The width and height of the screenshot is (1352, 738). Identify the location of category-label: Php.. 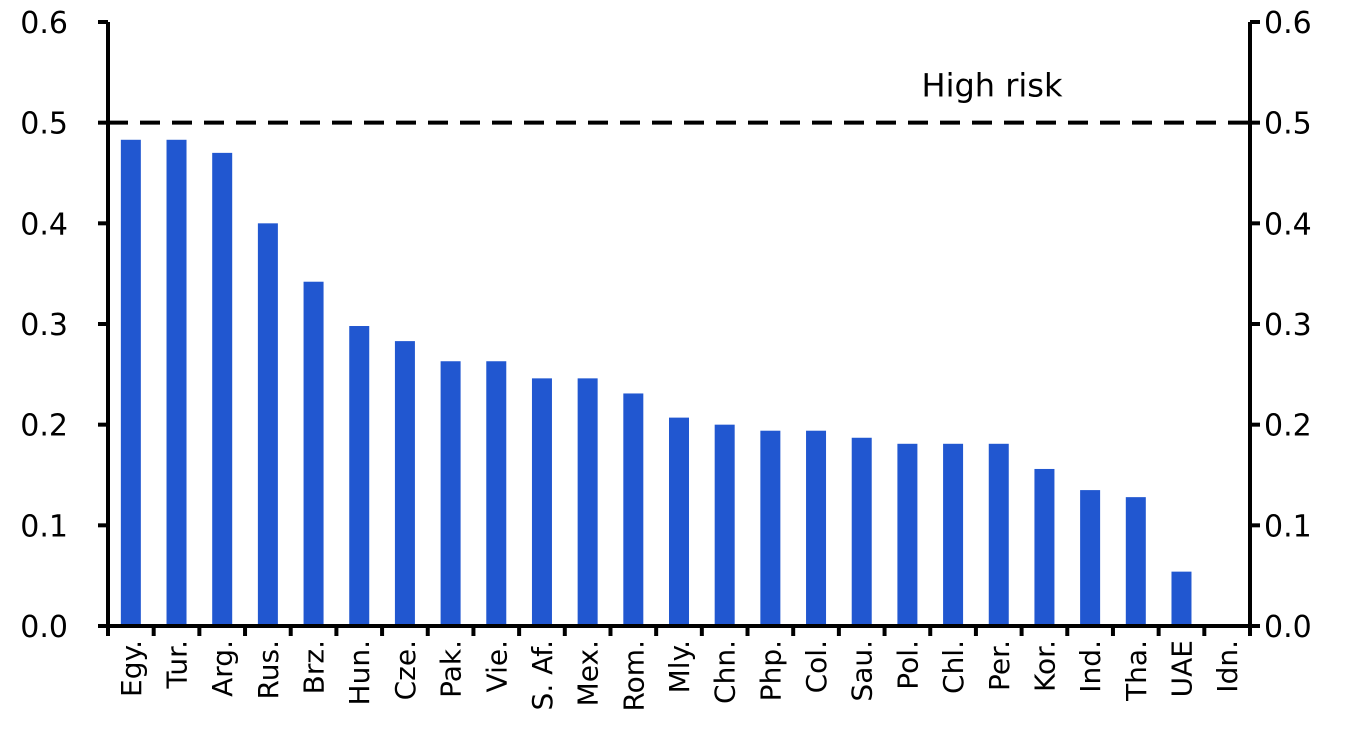
(770, 670).